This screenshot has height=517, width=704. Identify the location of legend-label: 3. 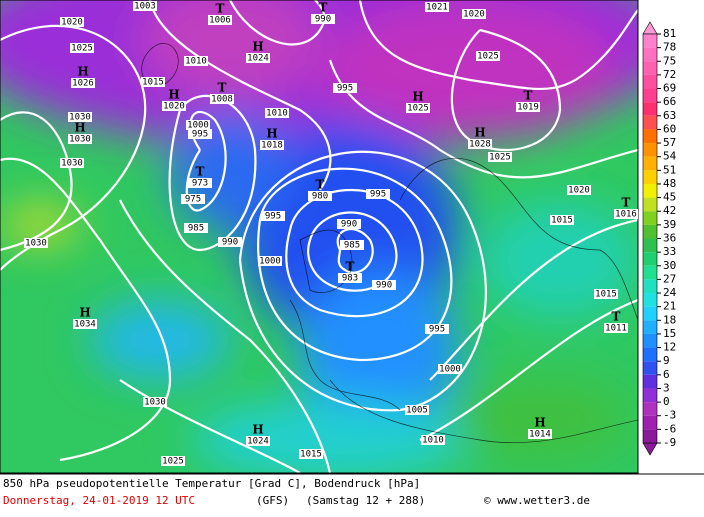
(666, 387).